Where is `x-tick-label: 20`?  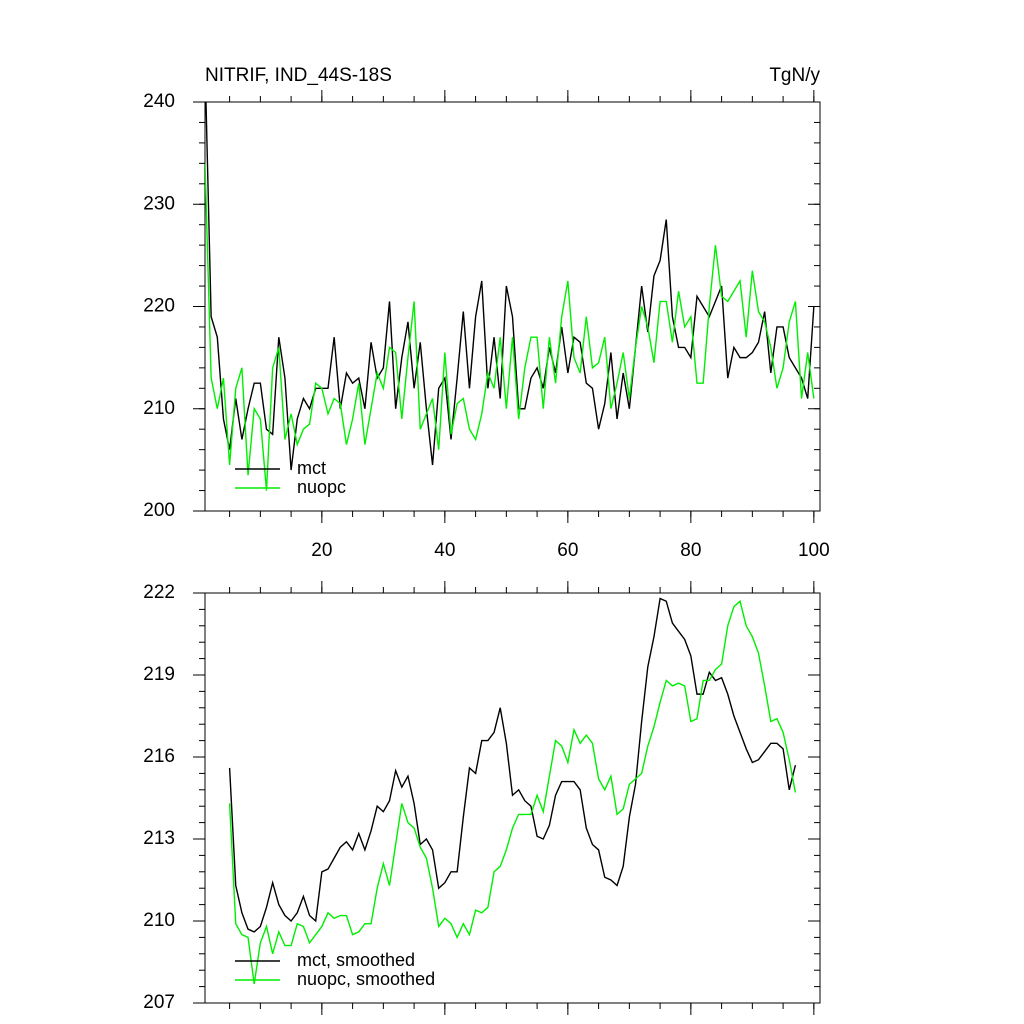 x-tick-label: 20 is located at coordinates (321, 550).